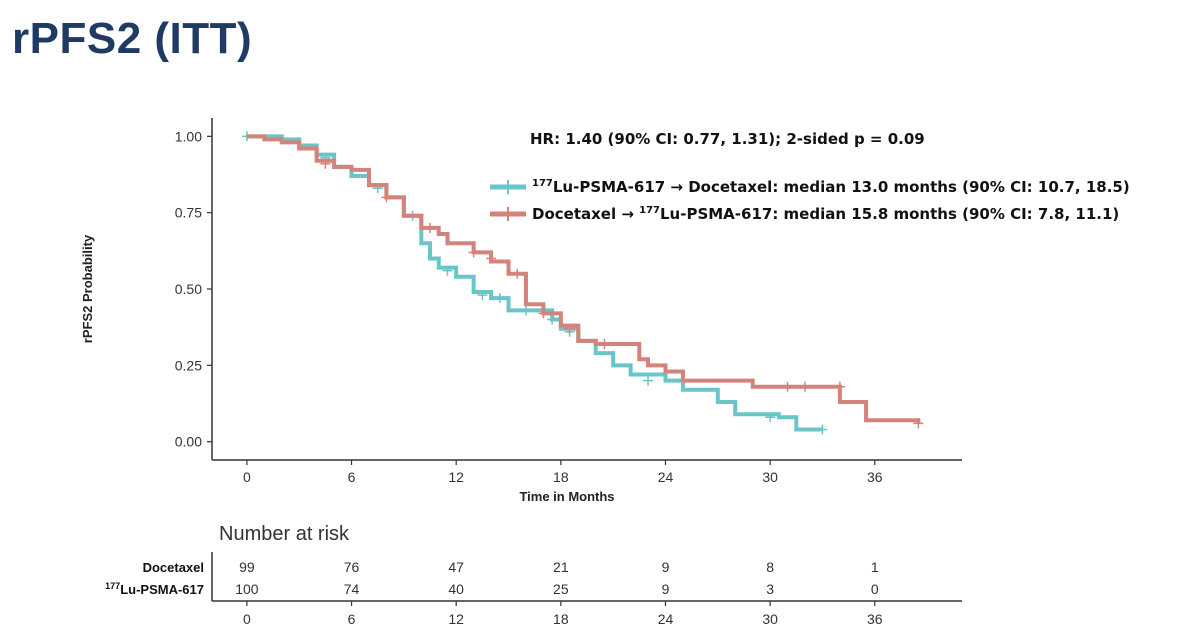 This screenshot has height=636, width=1200. I want to click on x-ticks: 0 6 12 18 24 30 36, so click(563, 472).